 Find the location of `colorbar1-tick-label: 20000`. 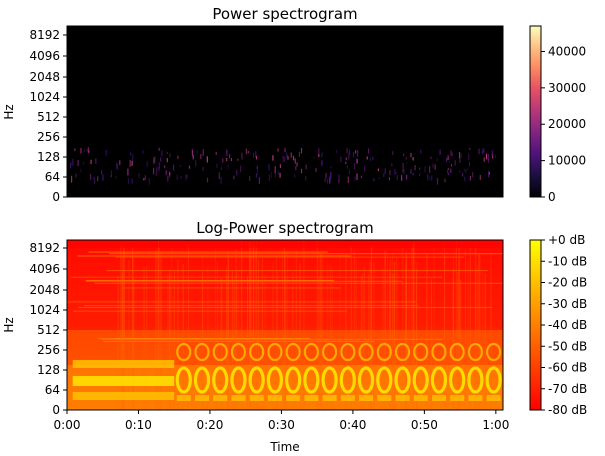

colorbar1-tick-label: 20000 is located at coordinates (567, 124).